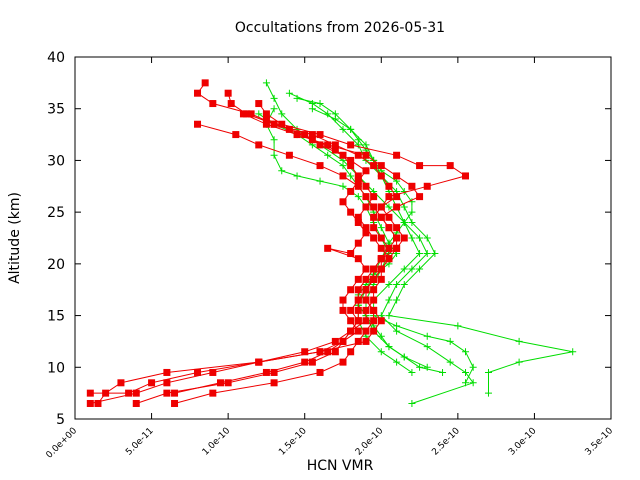  I want to click on y-tick-label: 15, so click(56, 317).